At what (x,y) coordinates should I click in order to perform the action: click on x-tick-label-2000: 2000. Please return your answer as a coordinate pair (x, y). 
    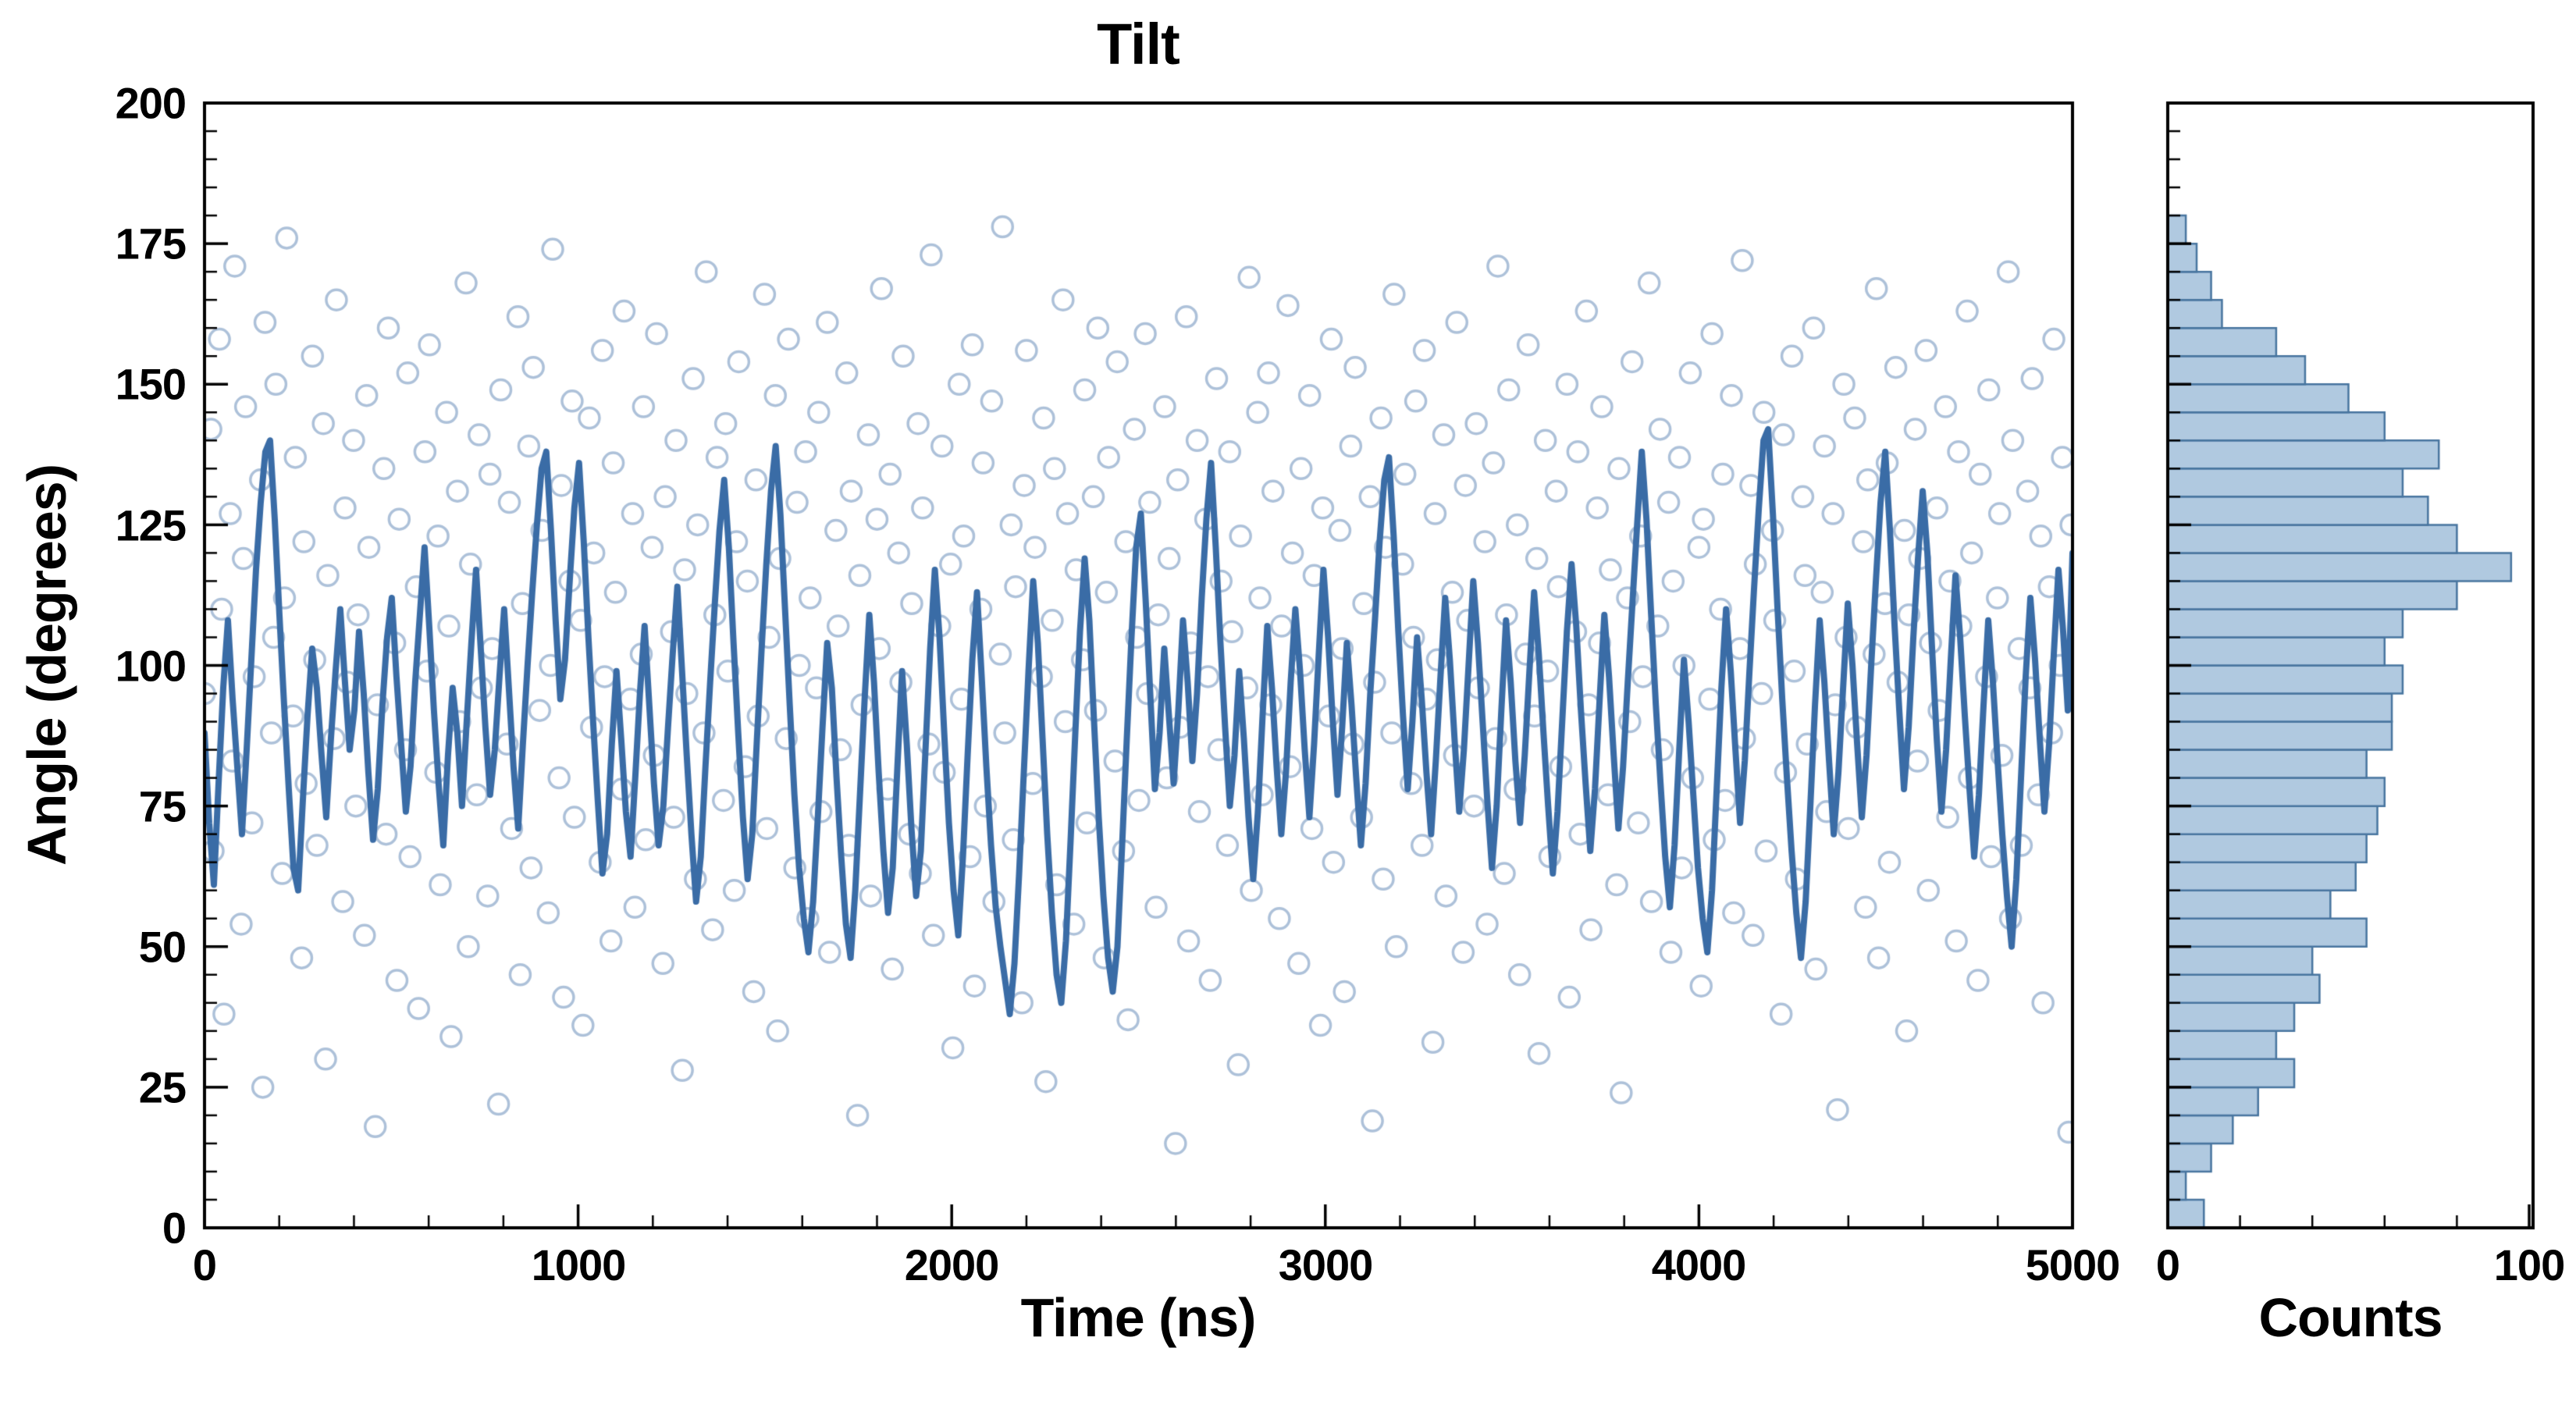
    Looking at the image, I should click on (952, 1265).